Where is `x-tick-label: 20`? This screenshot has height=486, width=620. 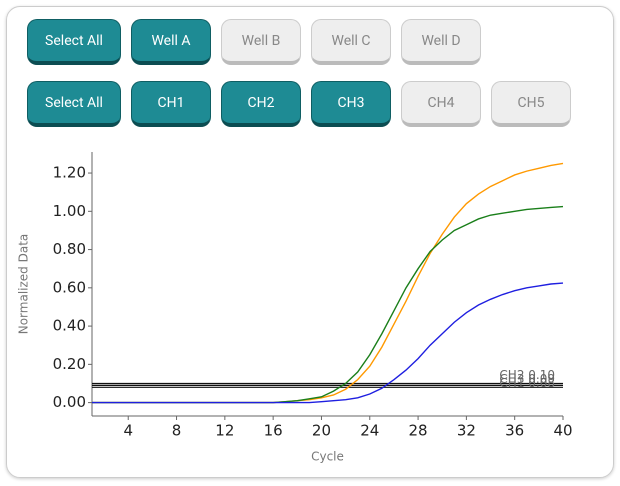 x-tick-label: 20 is located at coordinates (321, 431).